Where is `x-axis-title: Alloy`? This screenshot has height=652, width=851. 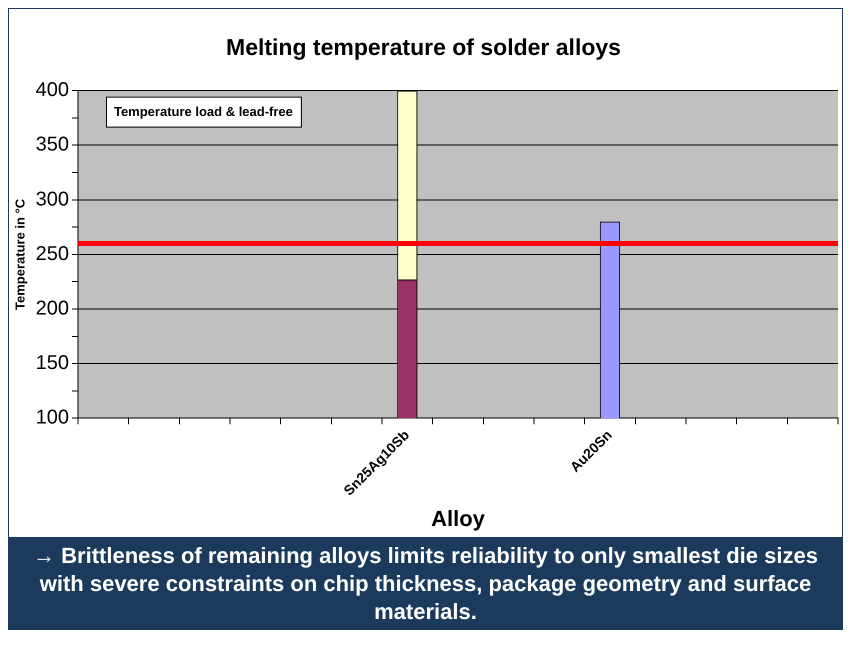
x-axis-title: Alloy is located at coordinates (458, 518).